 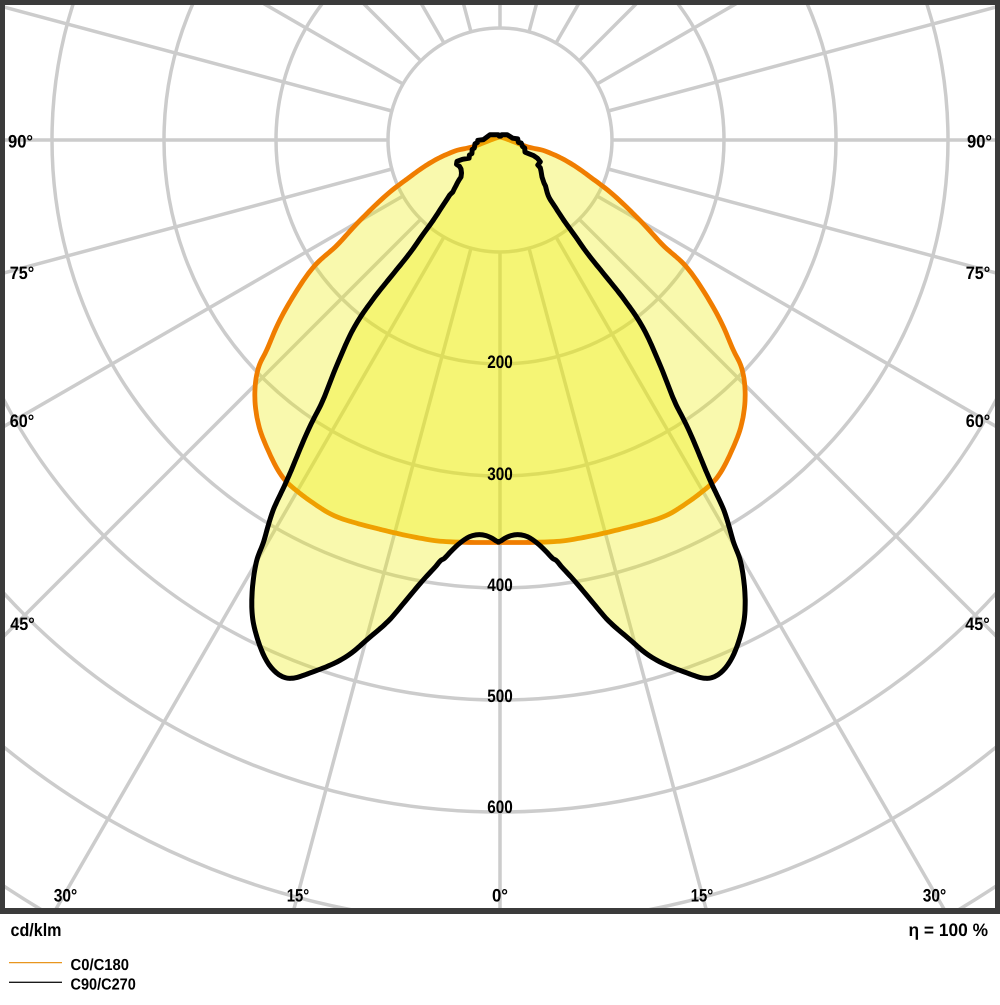 I want to click on svg-text: C90/C270, so click(x=103, y=985).